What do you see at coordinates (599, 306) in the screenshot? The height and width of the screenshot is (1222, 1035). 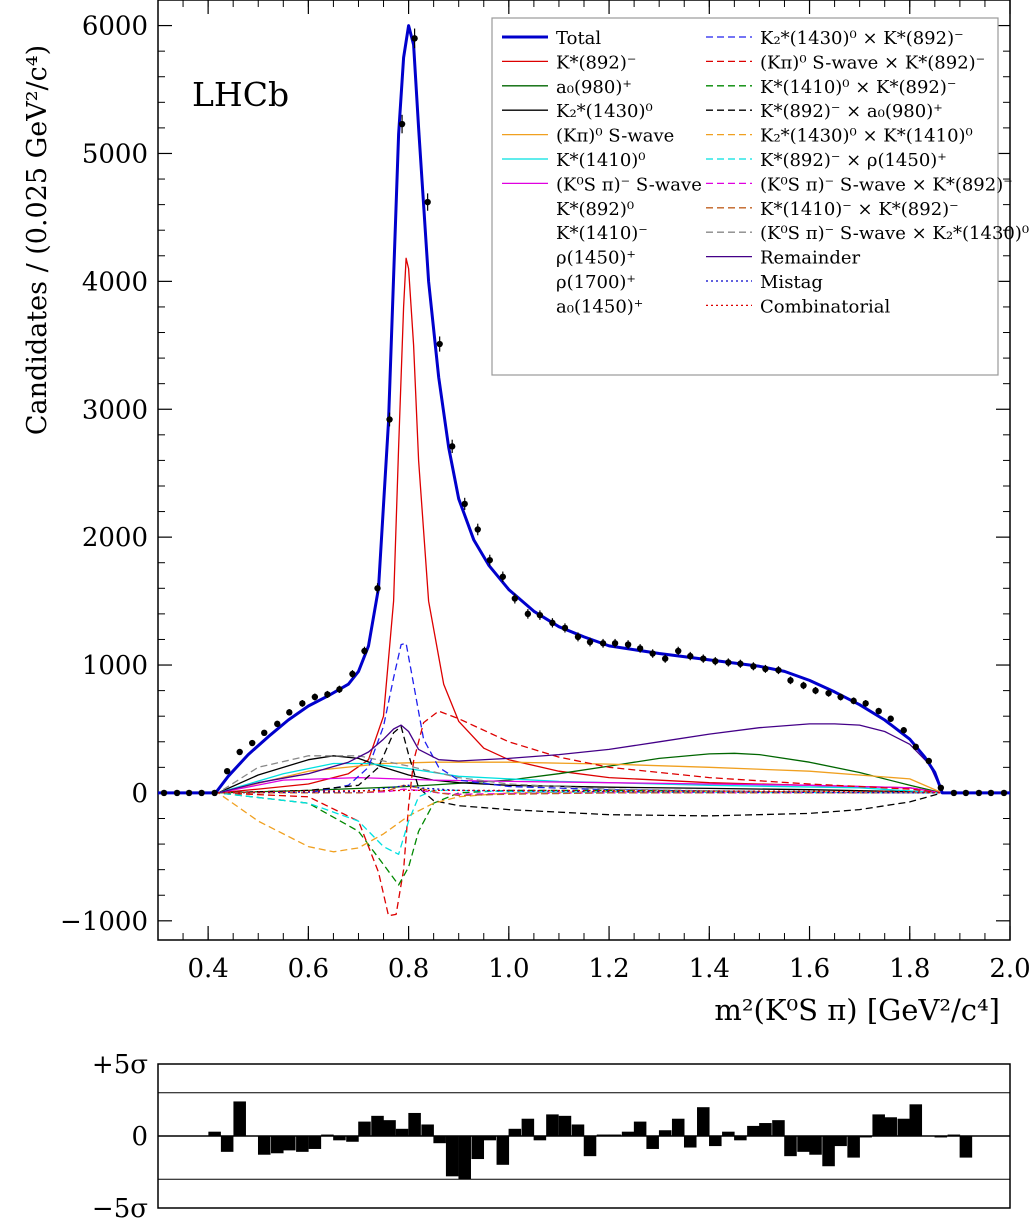 I see `legend-label: a₀(1450)⁺` at bounding box center [599, 306].